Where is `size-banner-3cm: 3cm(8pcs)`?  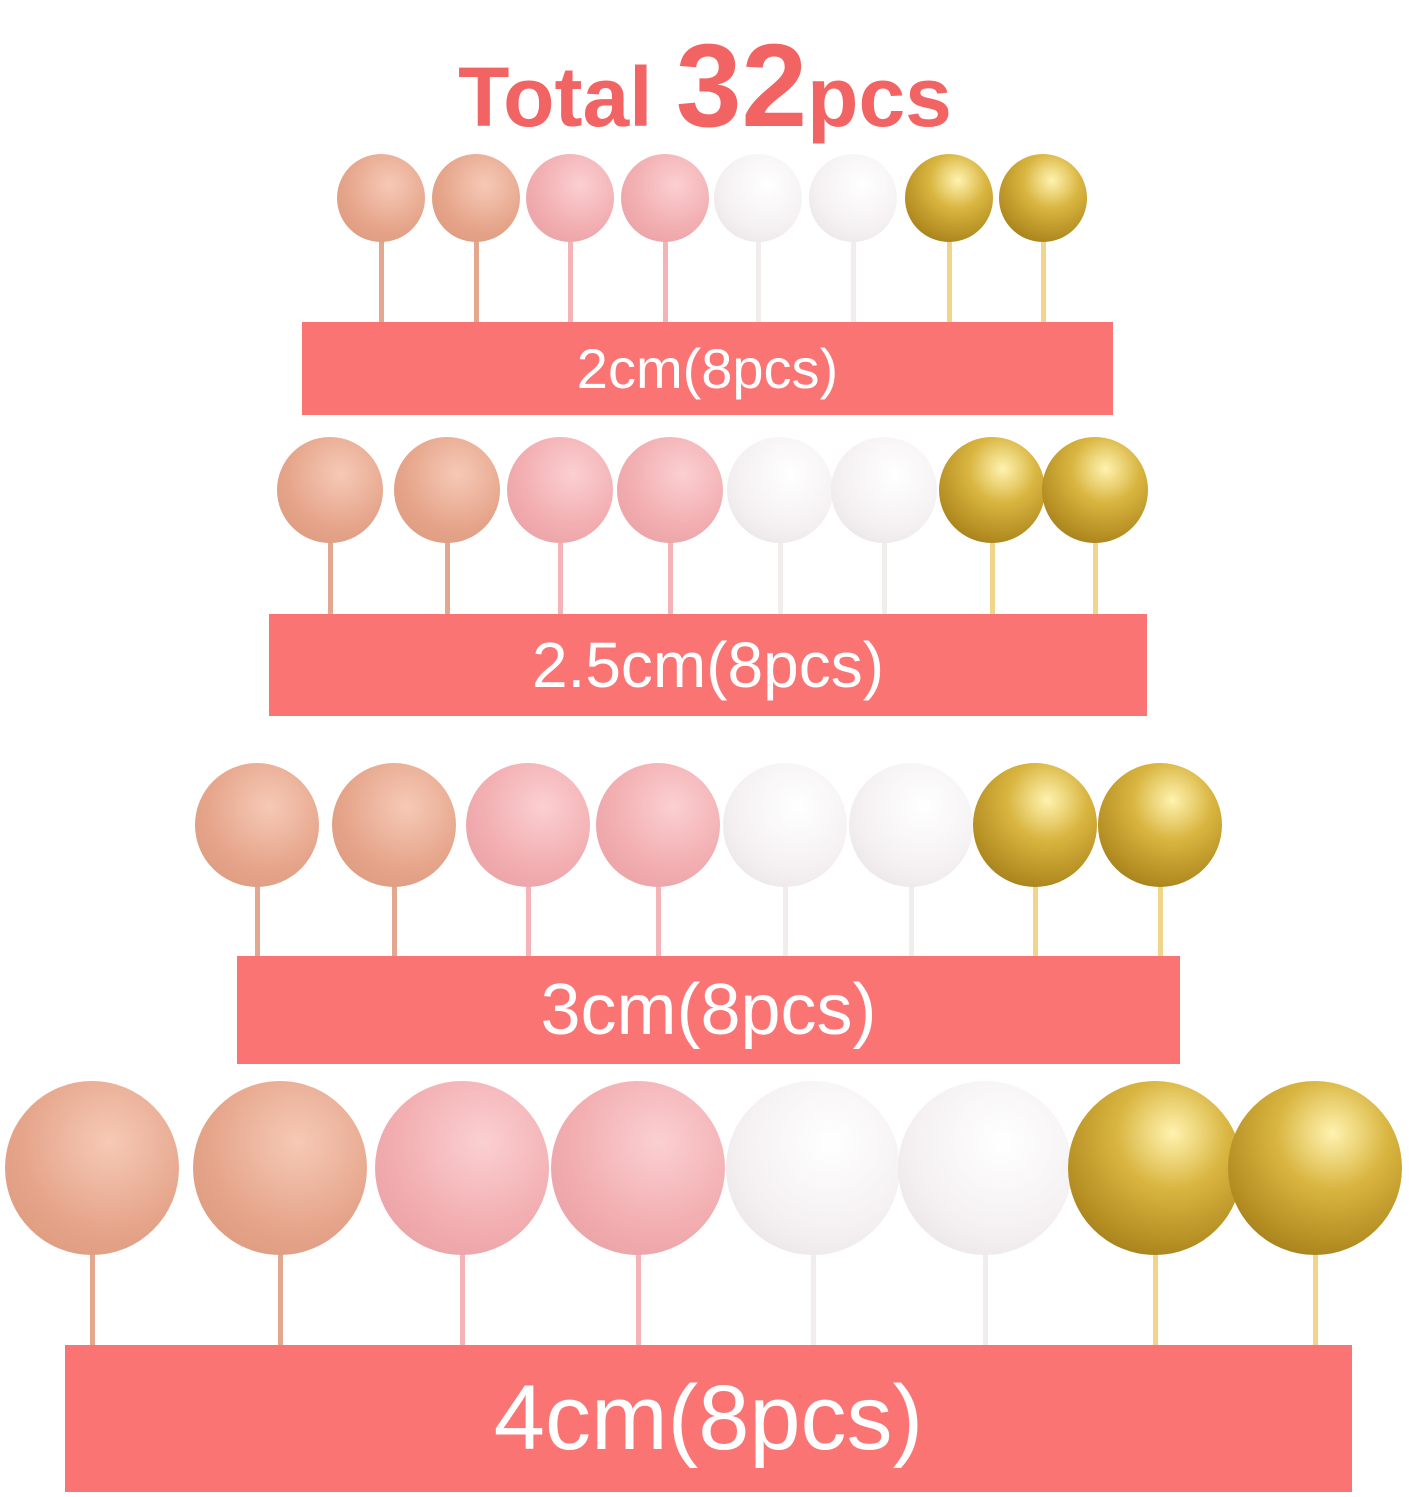
size-banner-3cm: 3cm(8pcs) is located at coordinates (708, 1010).